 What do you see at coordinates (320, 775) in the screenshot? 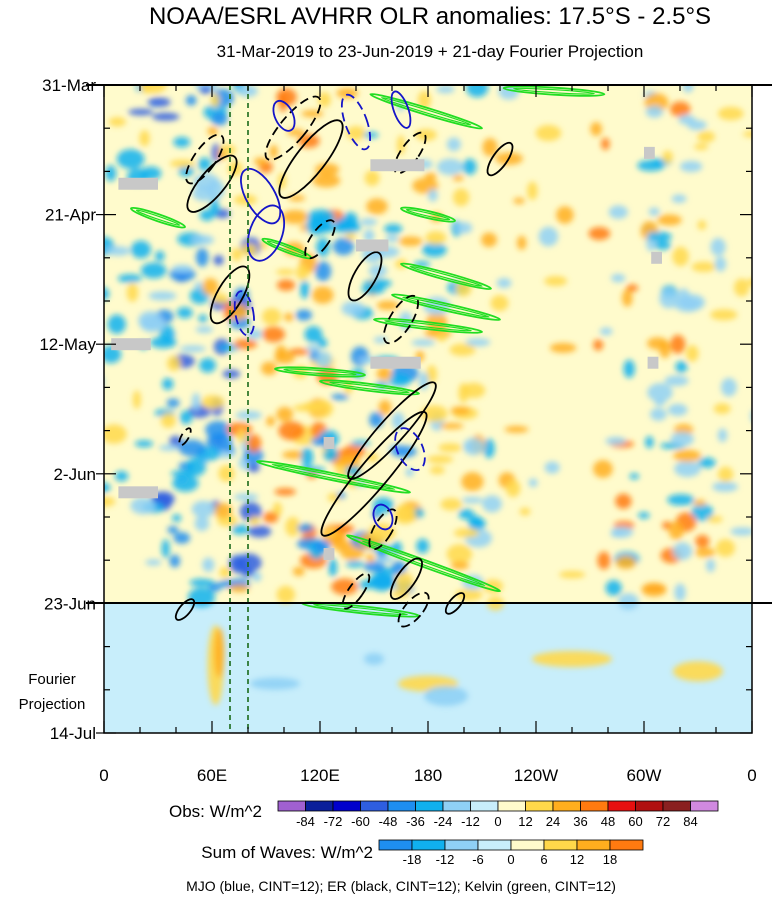
I see `x-tick-label: 120E` at bounding box center [320, 775].